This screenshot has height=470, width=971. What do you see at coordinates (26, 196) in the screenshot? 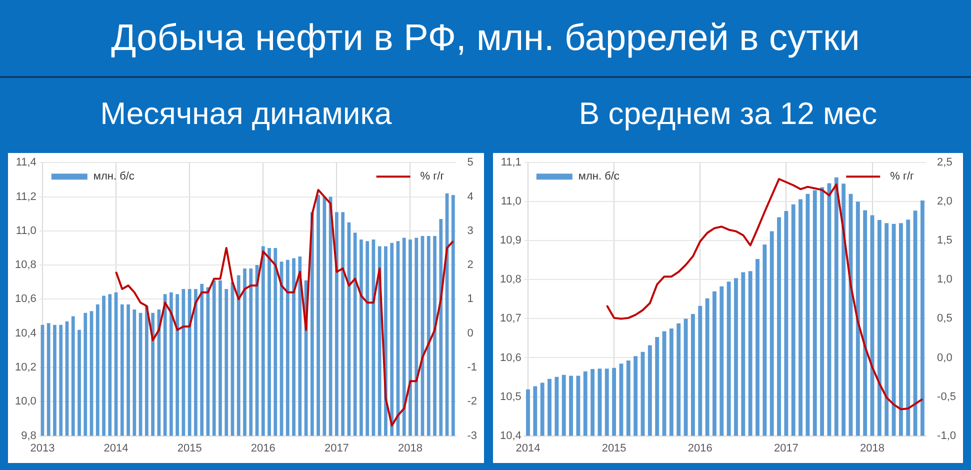
I see `y-tick-label: 11,2` at bounding box center [26, 196].